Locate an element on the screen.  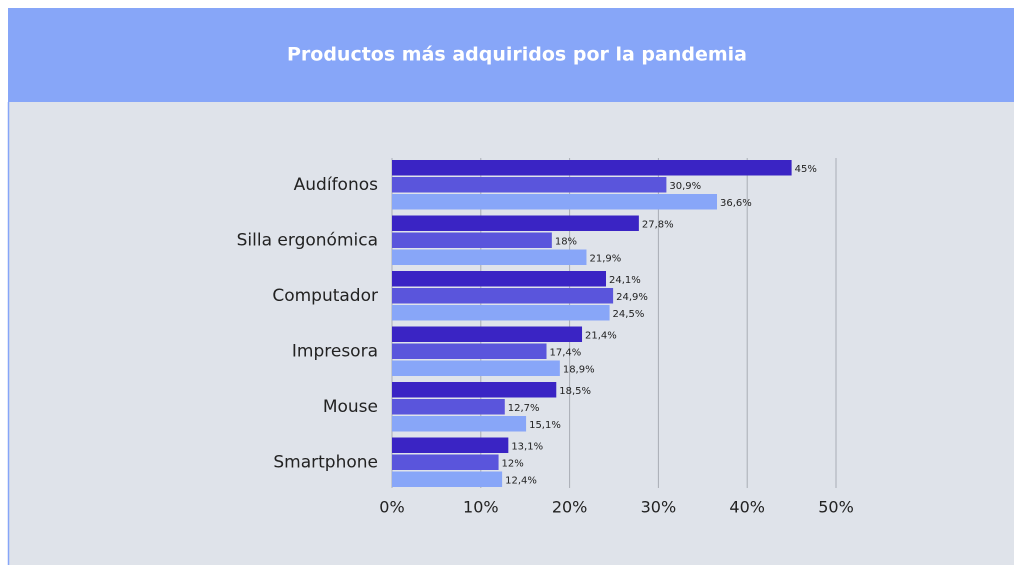
x-tick-label: 20% is located at coordinates (570, 507).